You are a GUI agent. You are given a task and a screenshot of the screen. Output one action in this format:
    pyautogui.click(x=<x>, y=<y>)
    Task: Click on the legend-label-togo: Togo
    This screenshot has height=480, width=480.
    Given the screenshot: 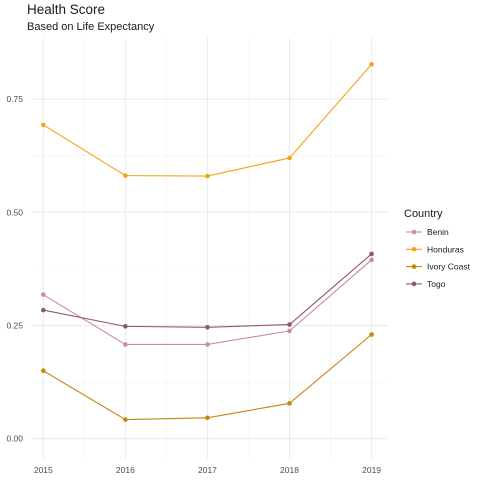 What is the action you would take?
    pyautogui.click(x=436, y=284)
    